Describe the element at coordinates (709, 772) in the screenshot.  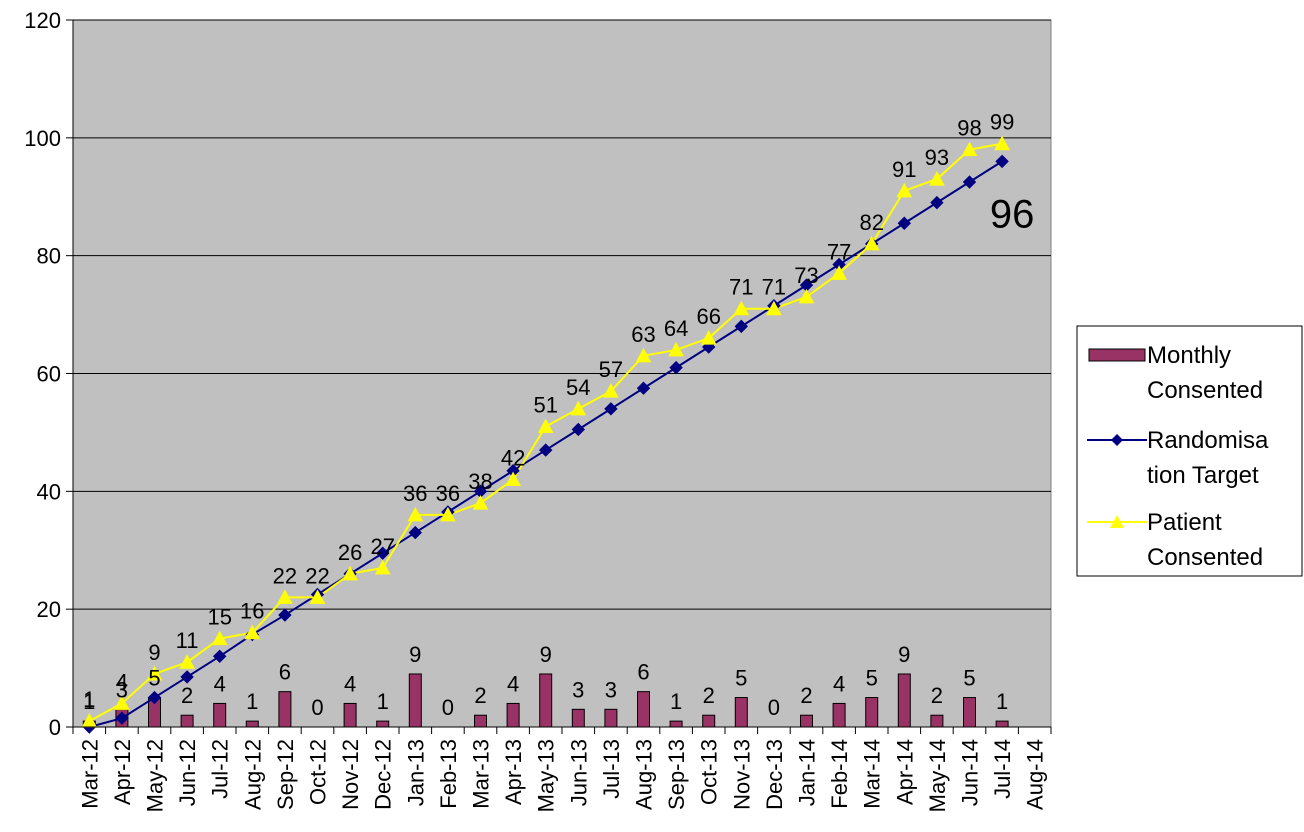
I see `x-tick-label: Oct-13` at that location.